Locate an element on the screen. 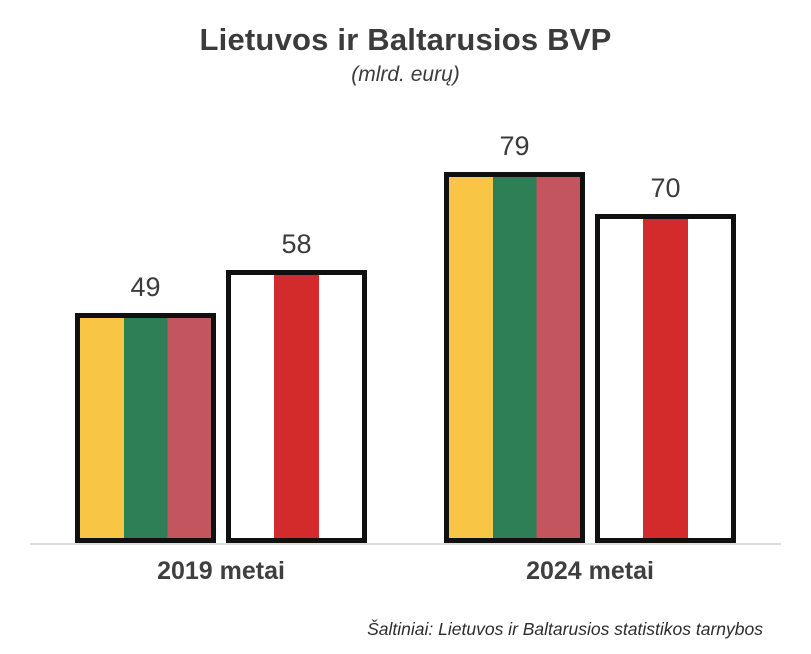  bar-column-lietuva-2024: 79 is located at coordinates (514, 338).